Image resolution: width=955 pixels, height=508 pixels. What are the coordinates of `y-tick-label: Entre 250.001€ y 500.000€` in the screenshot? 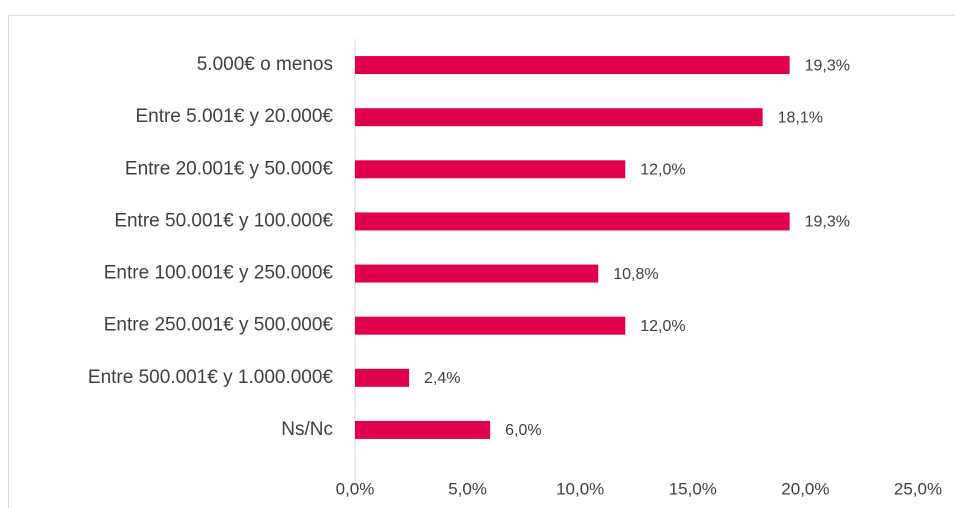 It's located at (219, 325).